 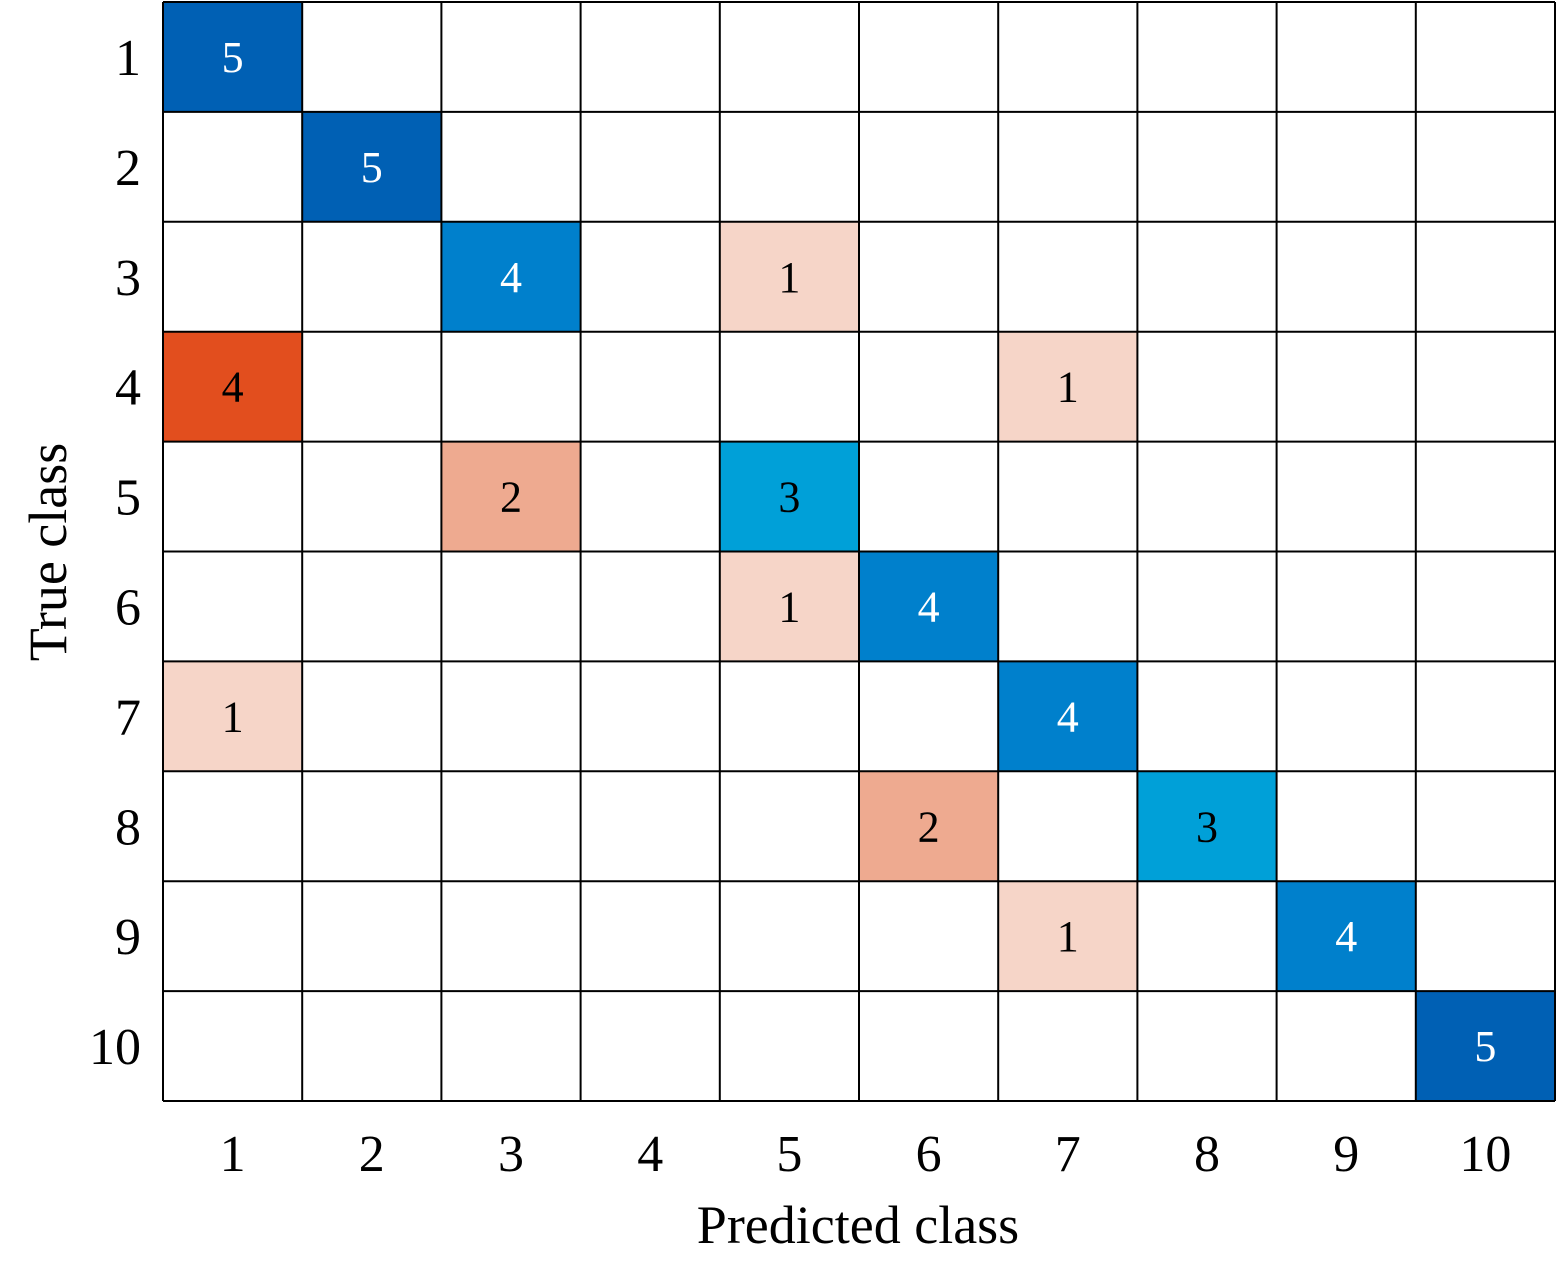 What do you see at coordinates (1485, 936) in the screenshot?
I see `matrix-cell-r9-c10` at bounding box center [1485, 936].